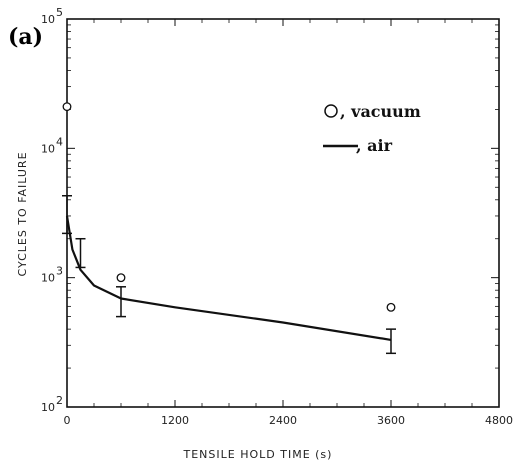  I want to click on y-axis-title: CYCLES TO FAILURE, so click(22, 213).